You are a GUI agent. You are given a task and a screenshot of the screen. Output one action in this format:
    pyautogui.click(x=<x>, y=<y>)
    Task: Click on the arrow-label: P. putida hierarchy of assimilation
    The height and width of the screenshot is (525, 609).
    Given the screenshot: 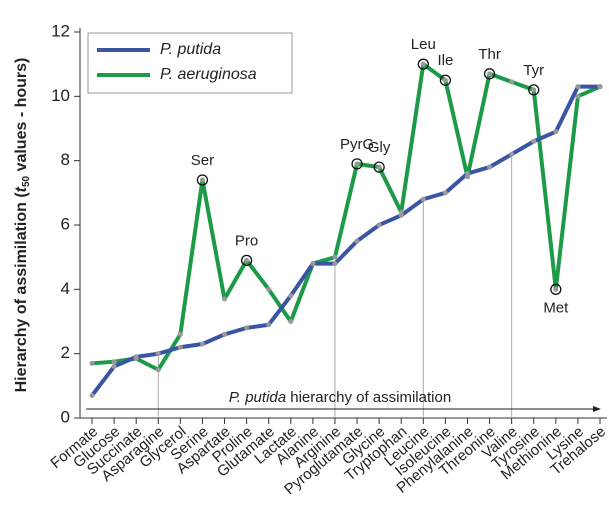 What is the action you would take?
    pyautogui.click(x=340, y=397)
    